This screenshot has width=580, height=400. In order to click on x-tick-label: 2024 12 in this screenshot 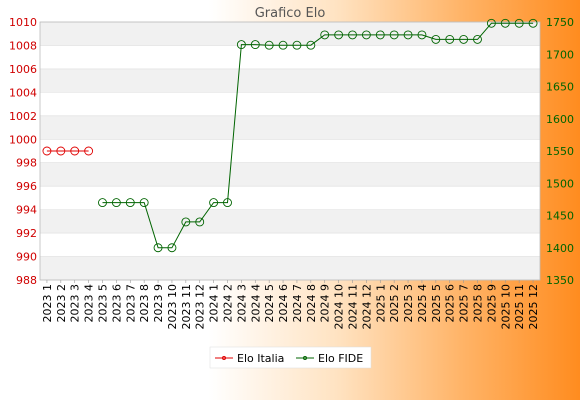, I will do `click(366, 307)`.